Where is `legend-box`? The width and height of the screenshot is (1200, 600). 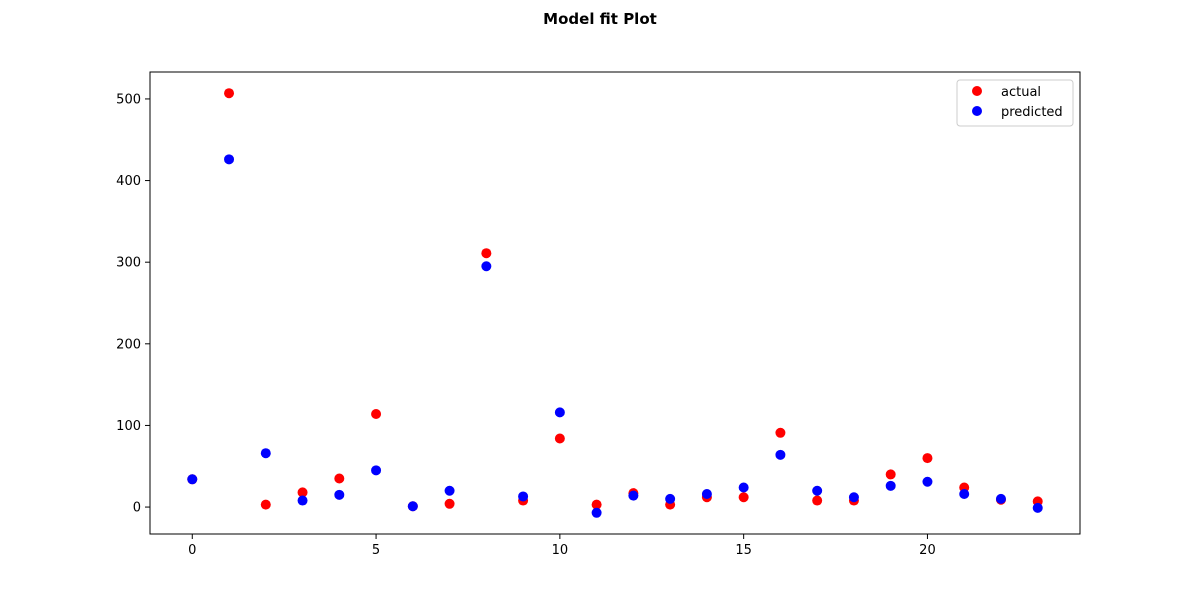
legend-box is located at coordinates (1015, 103).